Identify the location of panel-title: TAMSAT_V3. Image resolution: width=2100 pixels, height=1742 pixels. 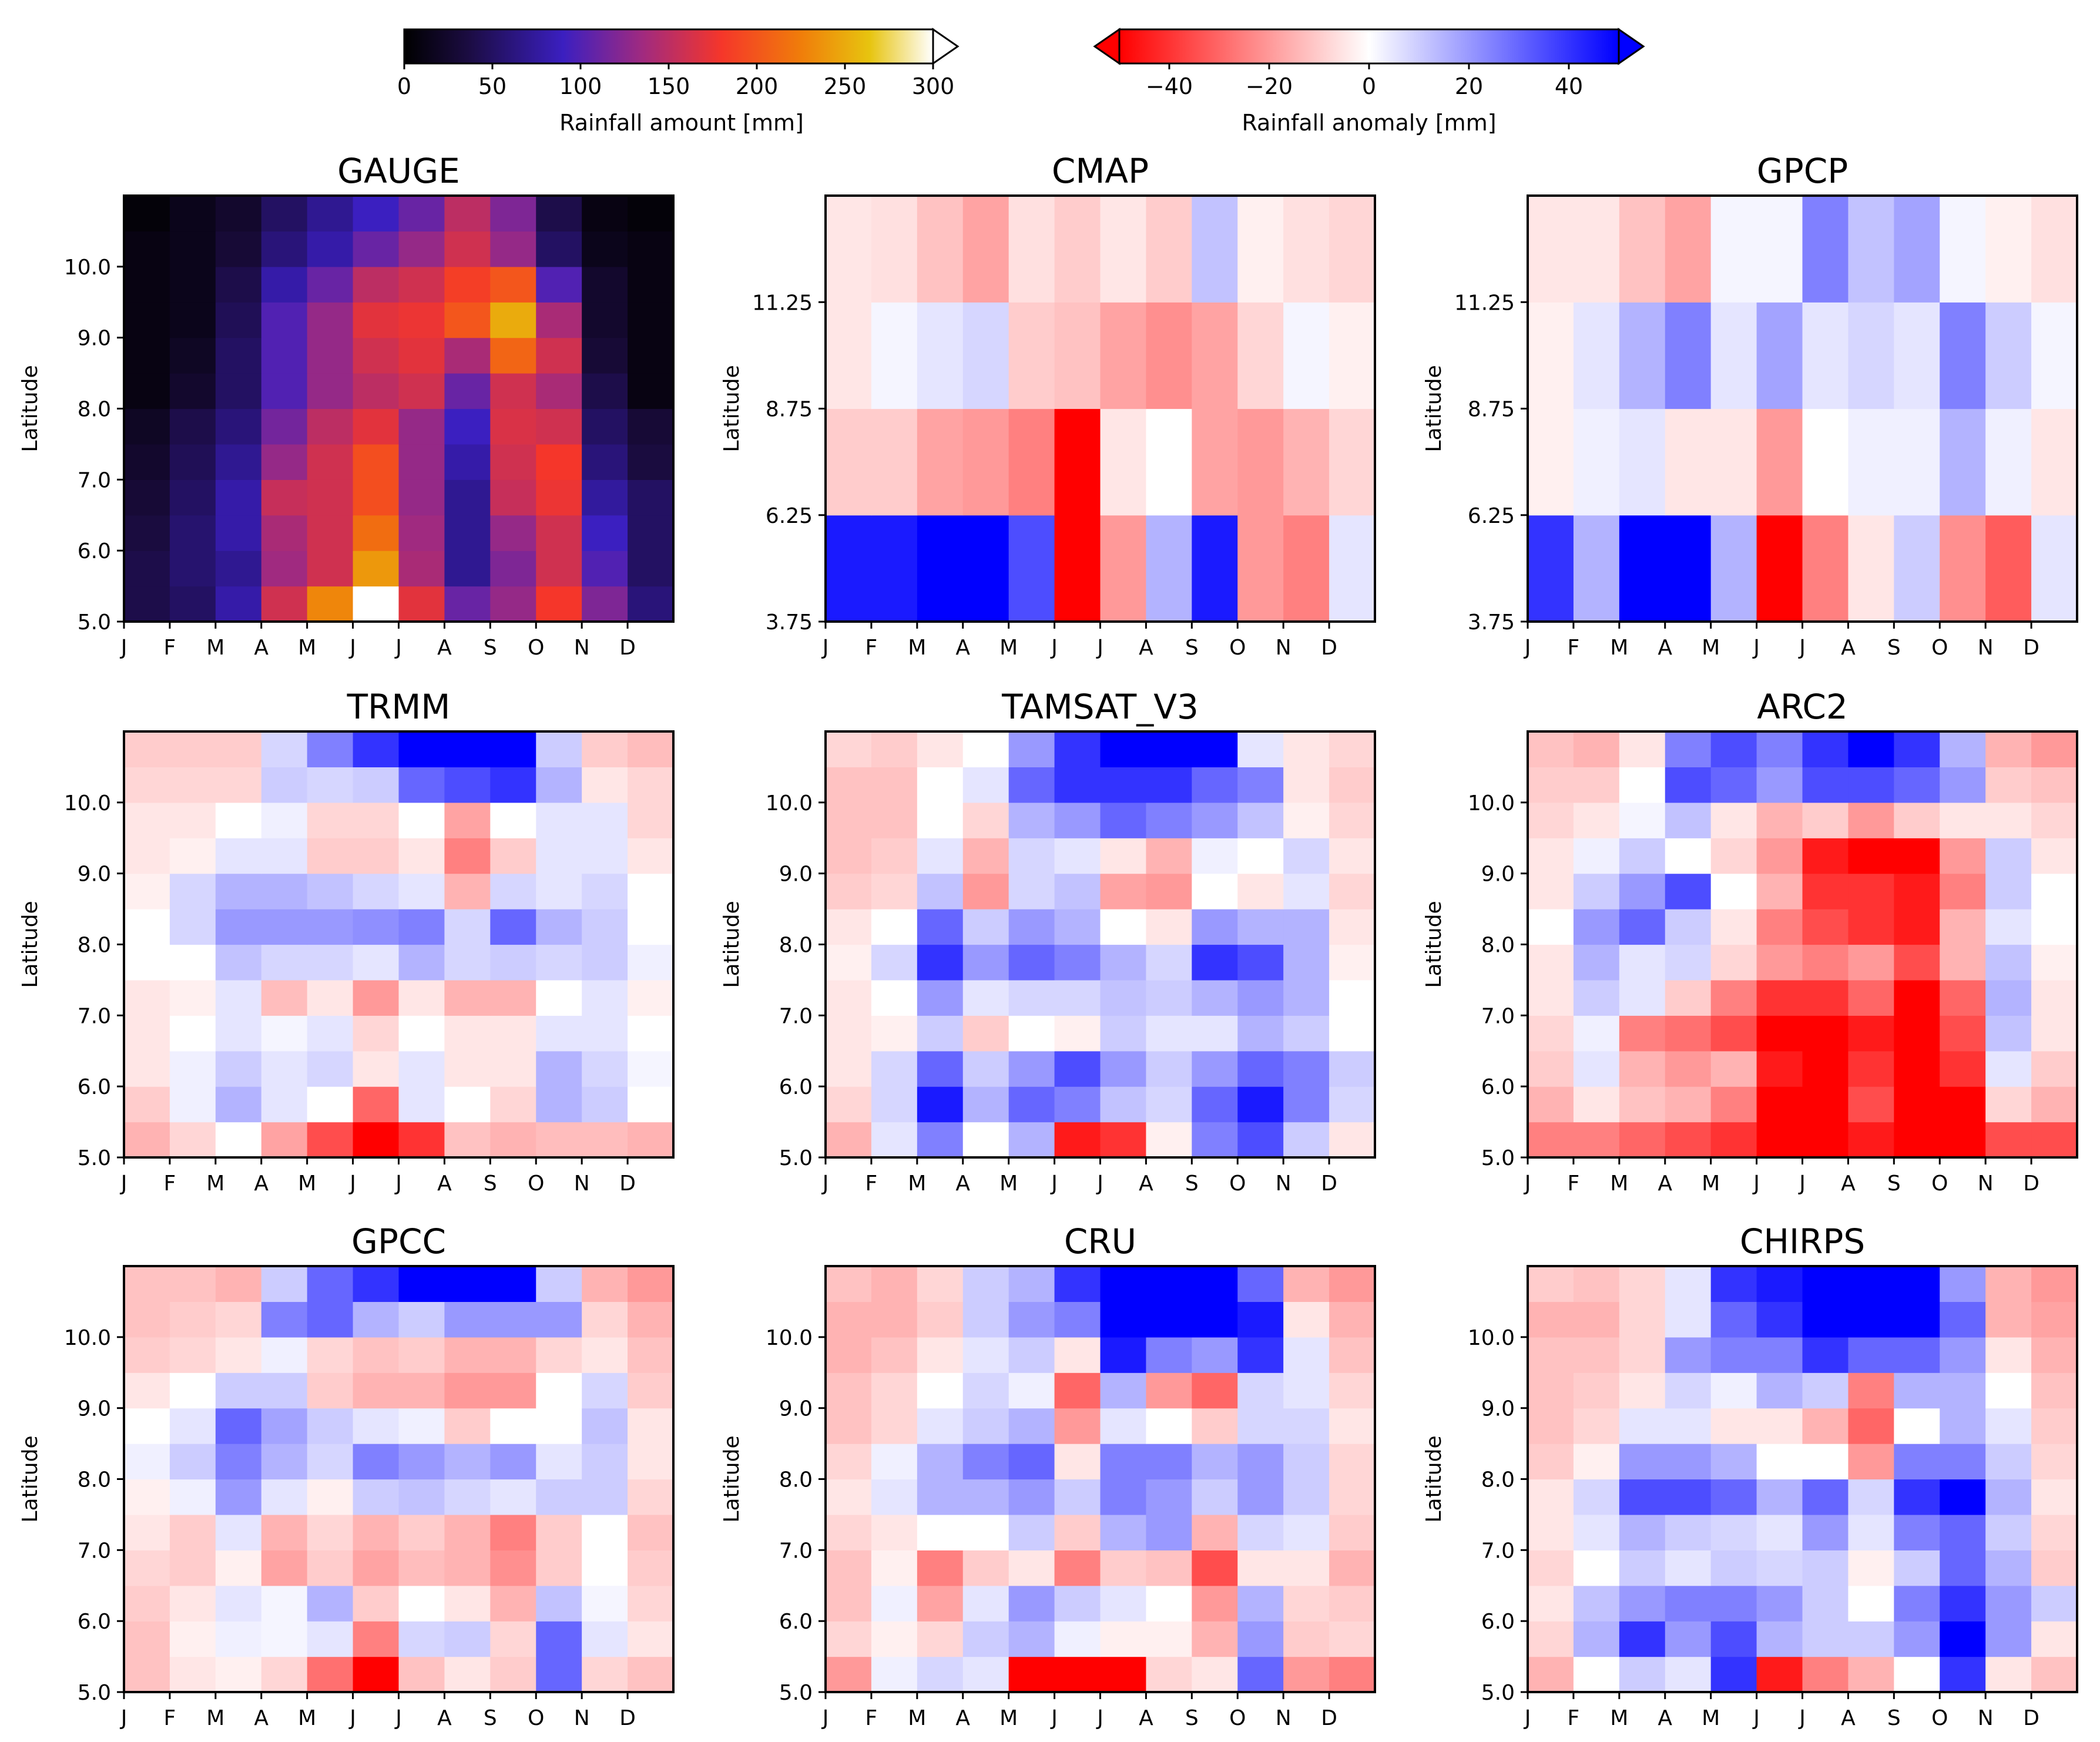
(1100, 707).